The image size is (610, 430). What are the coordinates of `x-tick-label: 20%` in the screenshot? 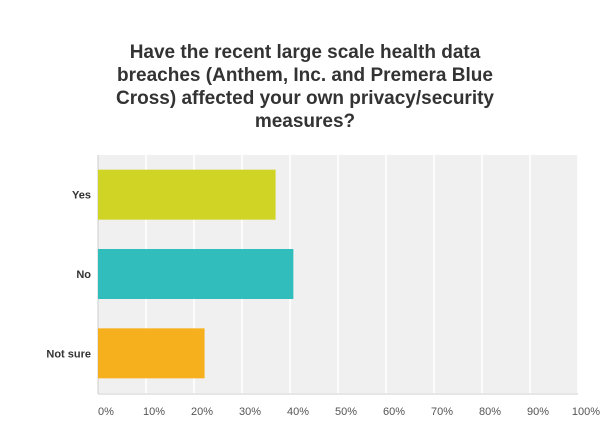 It's located at (202, 412).